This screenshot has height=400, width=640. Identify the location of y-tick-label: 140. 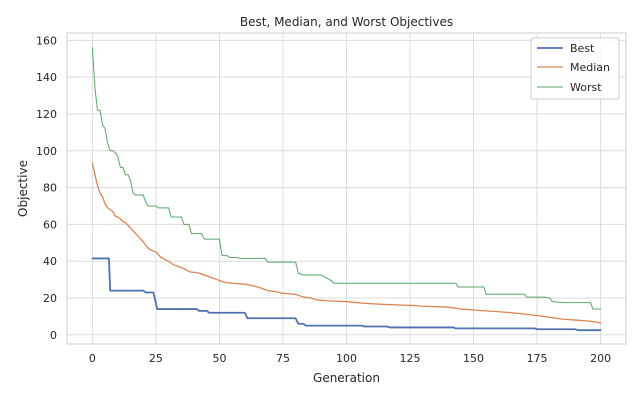
(46, 77).